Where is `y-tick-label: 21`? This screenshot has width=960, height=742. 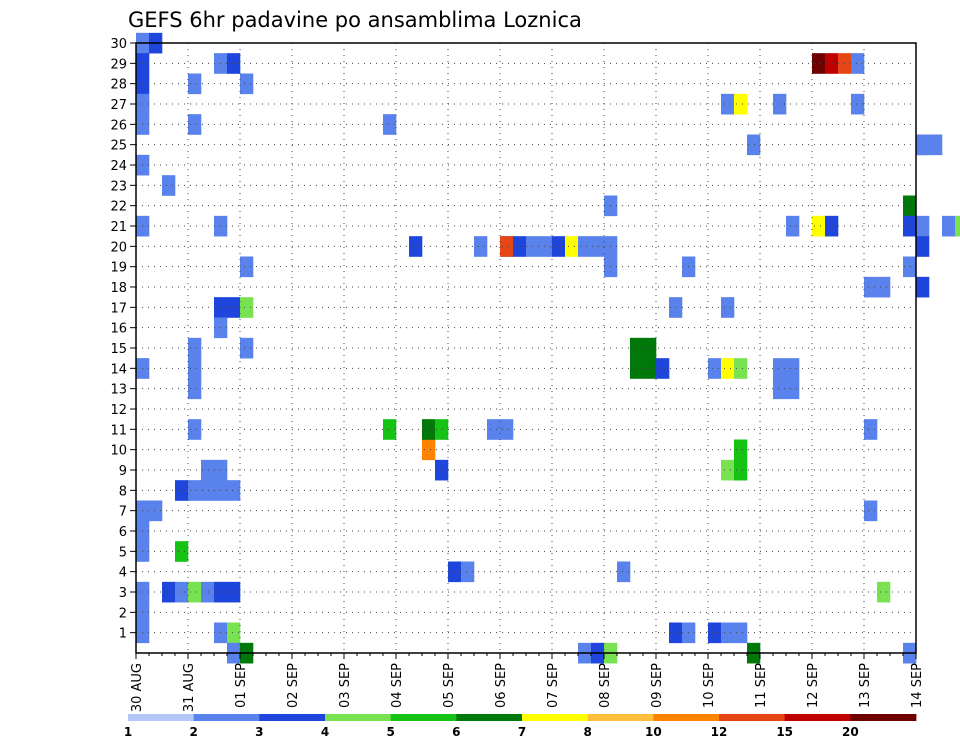 y-tick-label: 21 is located at coordinates (118, 227).